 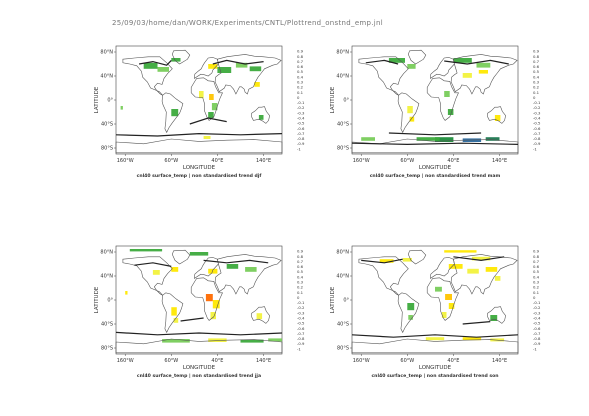 What do you see at coordinates (333, 99) in the screenshot?
I see `y-axis-label: LATITUDE` at bounding box center [333, 99].